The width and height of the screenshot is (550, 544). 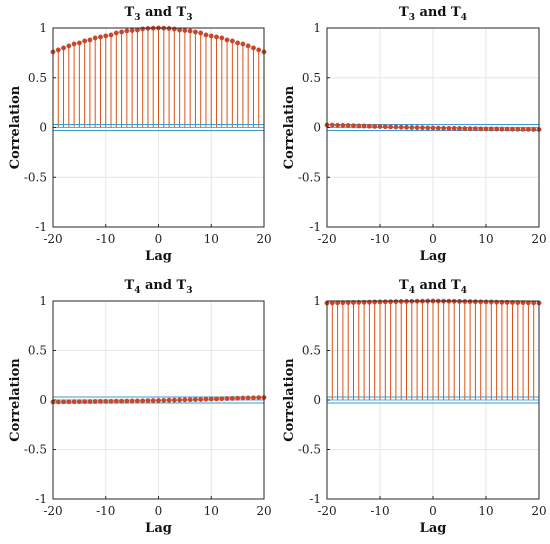 I want to click on x-tick-label: 20, so click(x=263, y=239).